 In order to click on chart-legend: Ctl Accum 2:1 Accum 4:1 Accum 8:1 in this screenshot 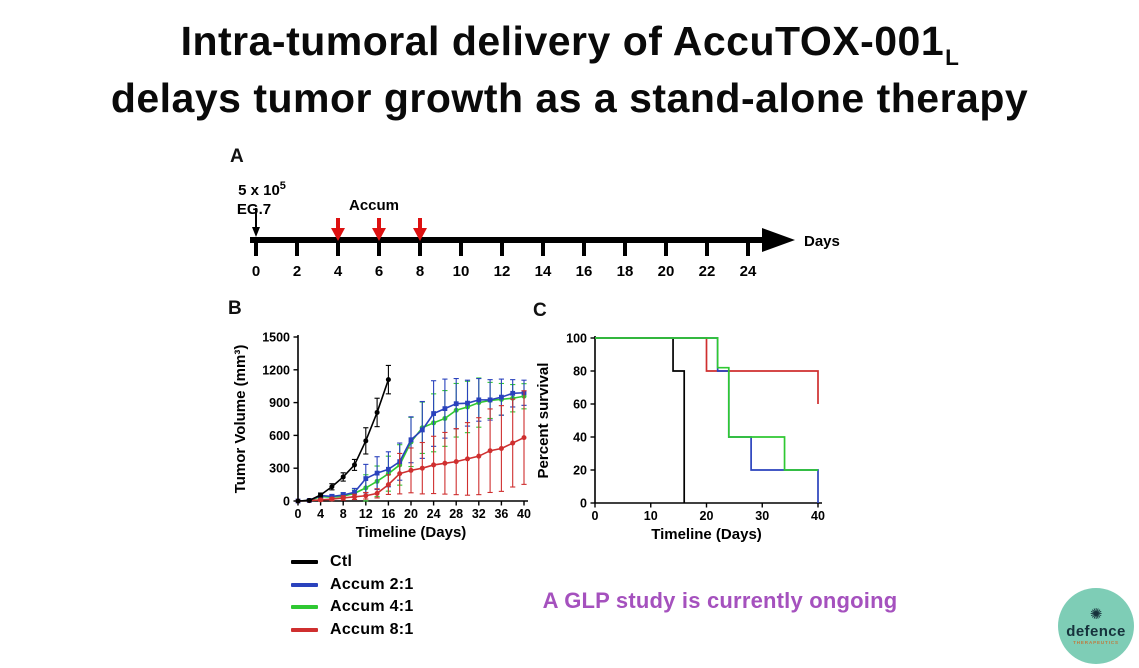, I will do `click(352, 596)`.